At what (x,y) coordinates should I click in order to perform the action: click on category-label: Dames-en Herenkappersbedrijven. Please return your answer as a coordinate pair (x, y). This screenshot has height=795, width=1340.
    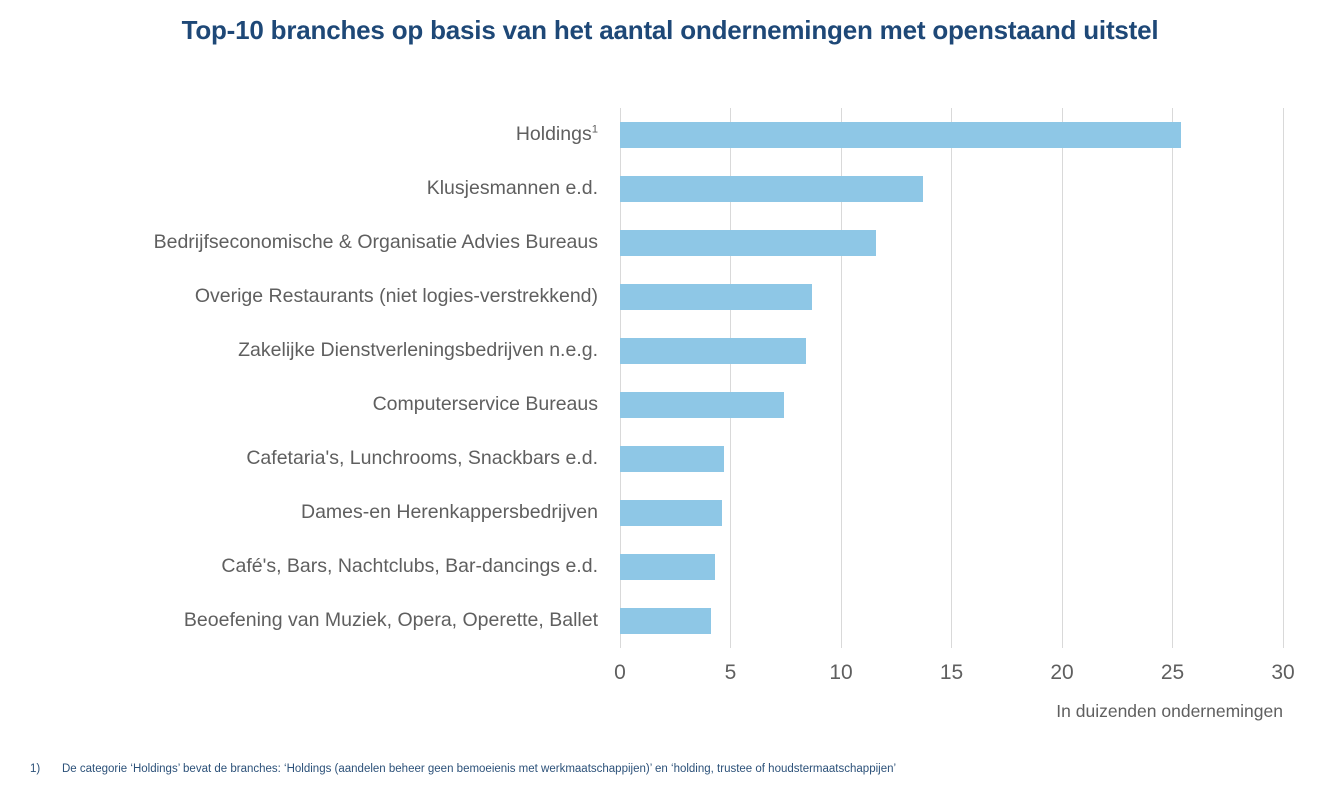
    Looking at the image, I should click on (449, 512).